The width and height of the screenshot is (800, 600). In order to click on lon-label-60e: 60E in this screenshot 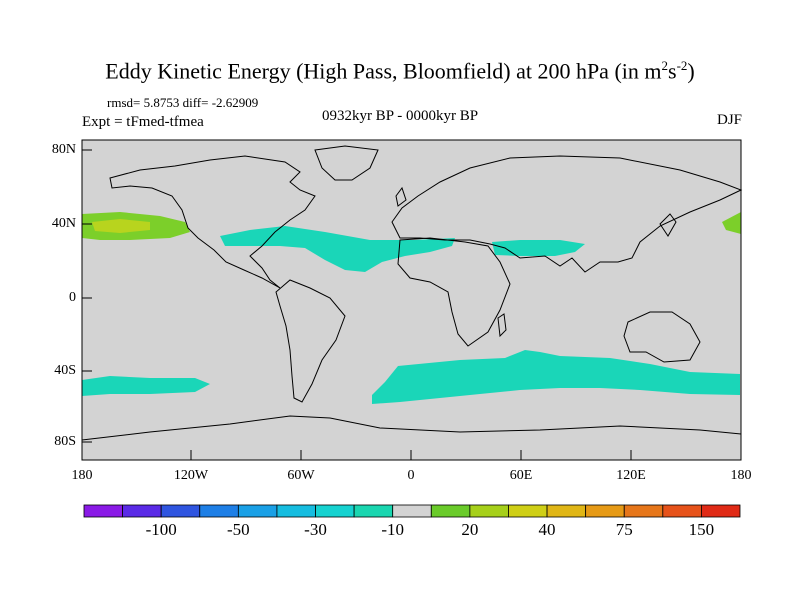, I will do `click(521, 475)`.